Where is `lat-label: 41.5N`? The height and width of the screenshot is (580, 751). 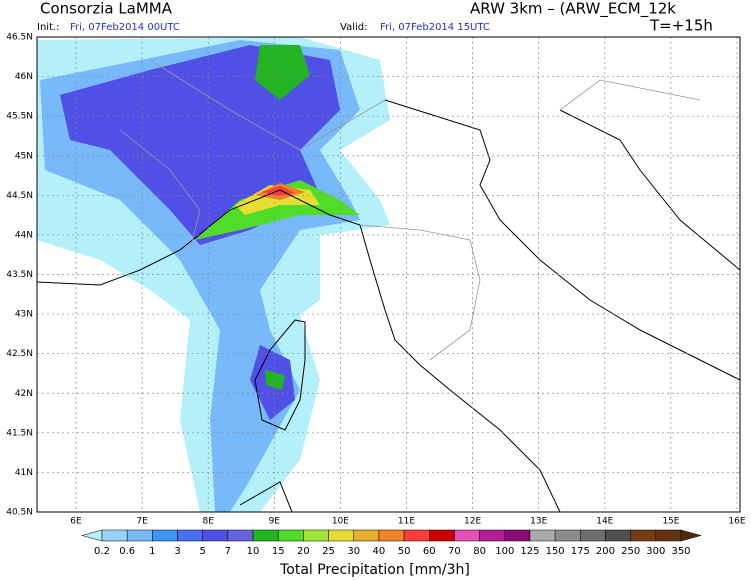
lat-label: 41.5N is located at coordinates (19, 433).